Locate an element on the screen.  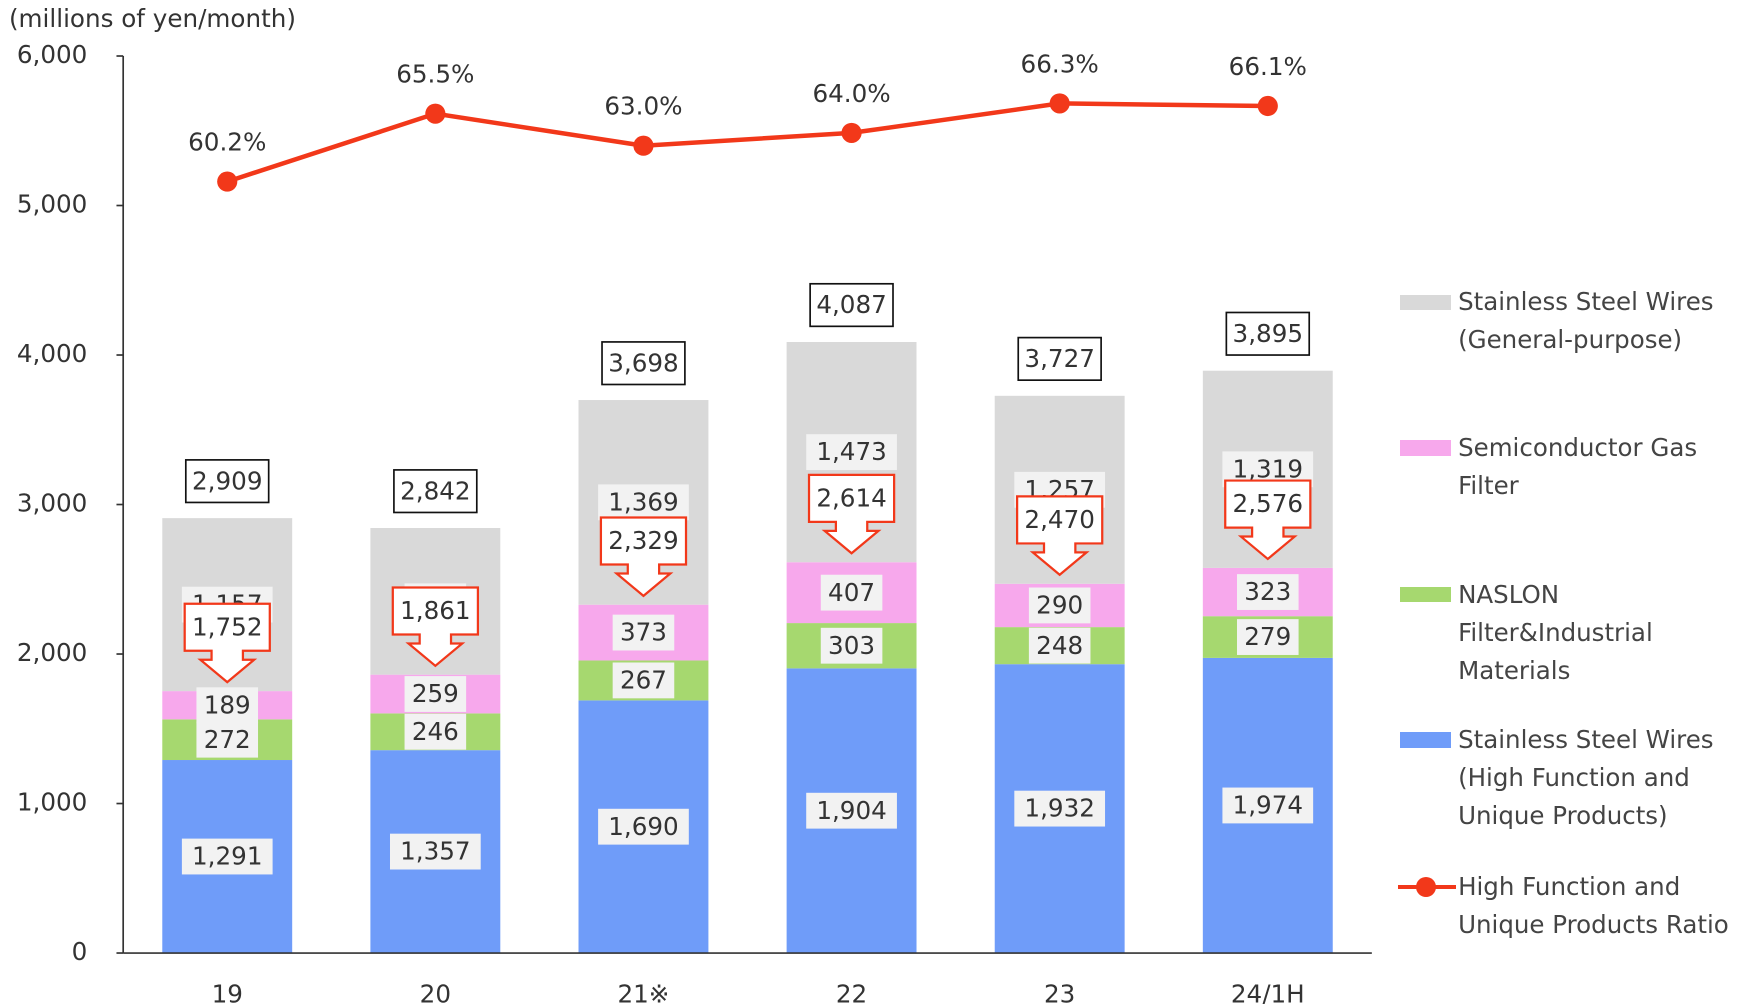
data-label: 248 is located at coordinates (1059, 645).